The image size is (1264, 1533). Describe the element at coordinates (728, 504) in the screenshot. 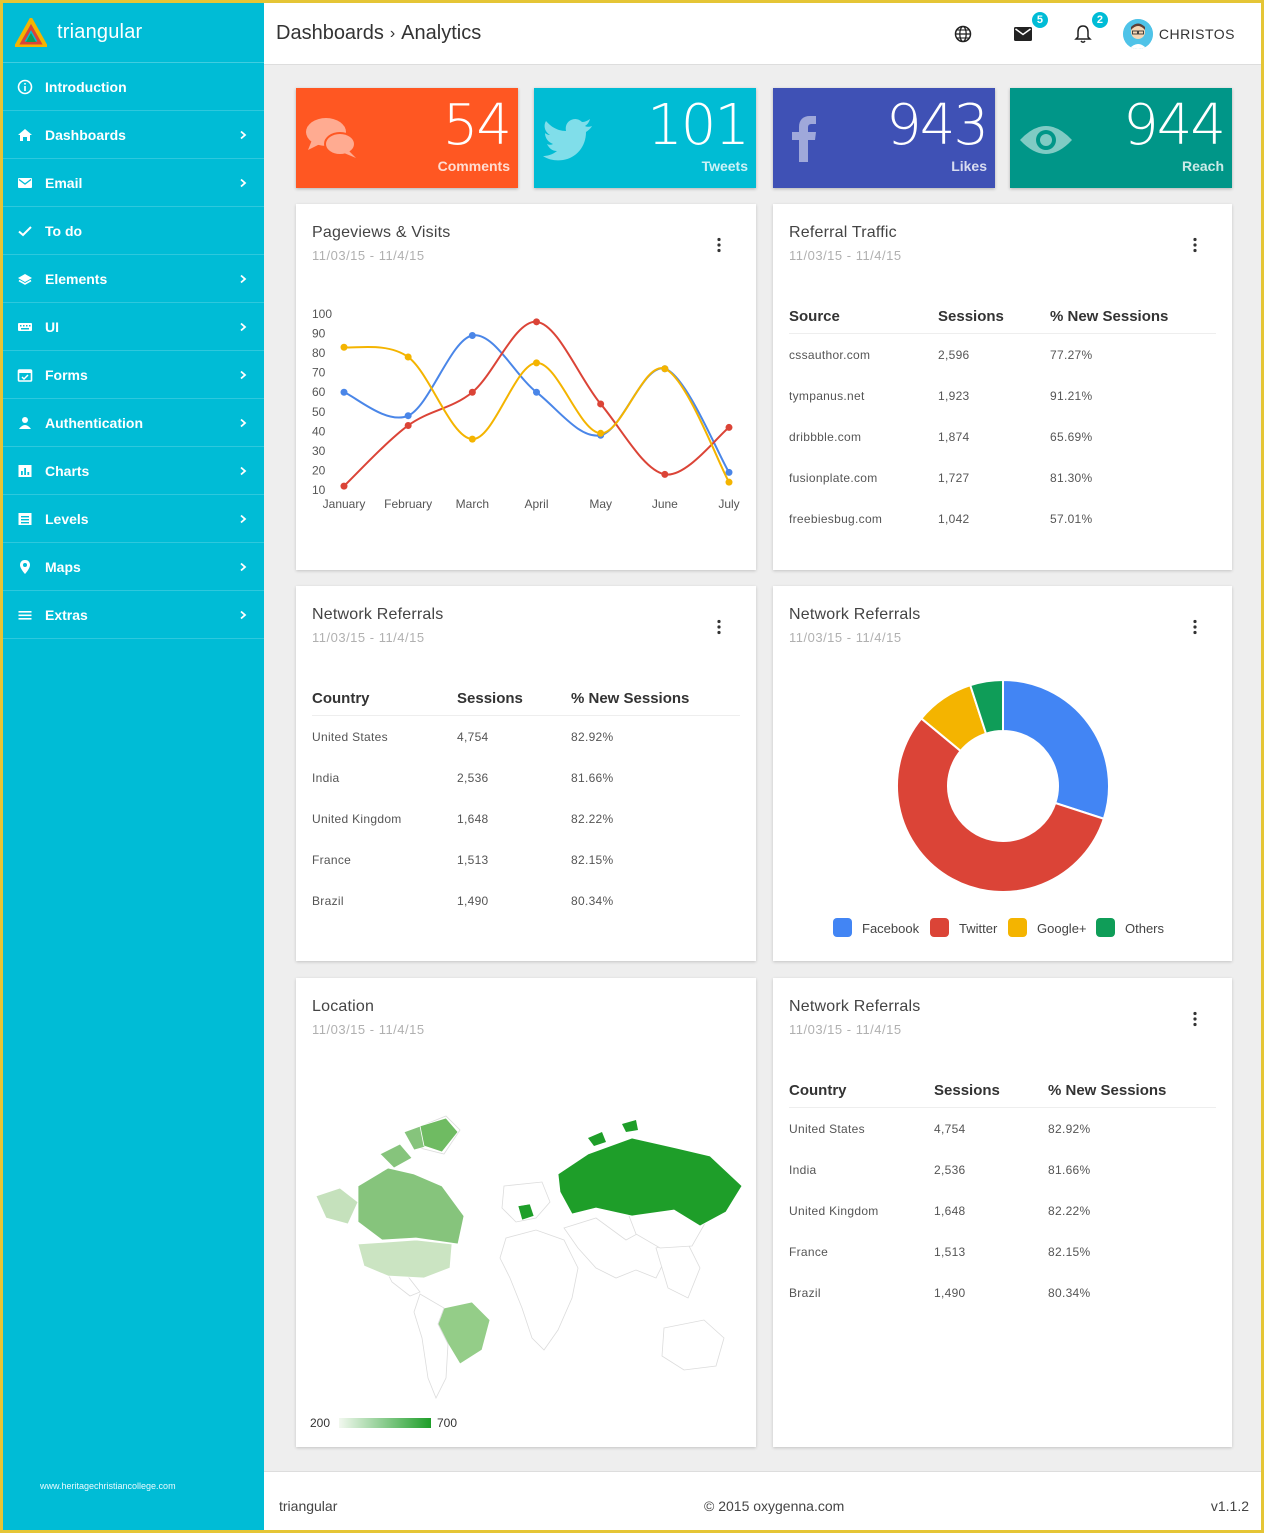

I see `x-tick-label: July` at that location.